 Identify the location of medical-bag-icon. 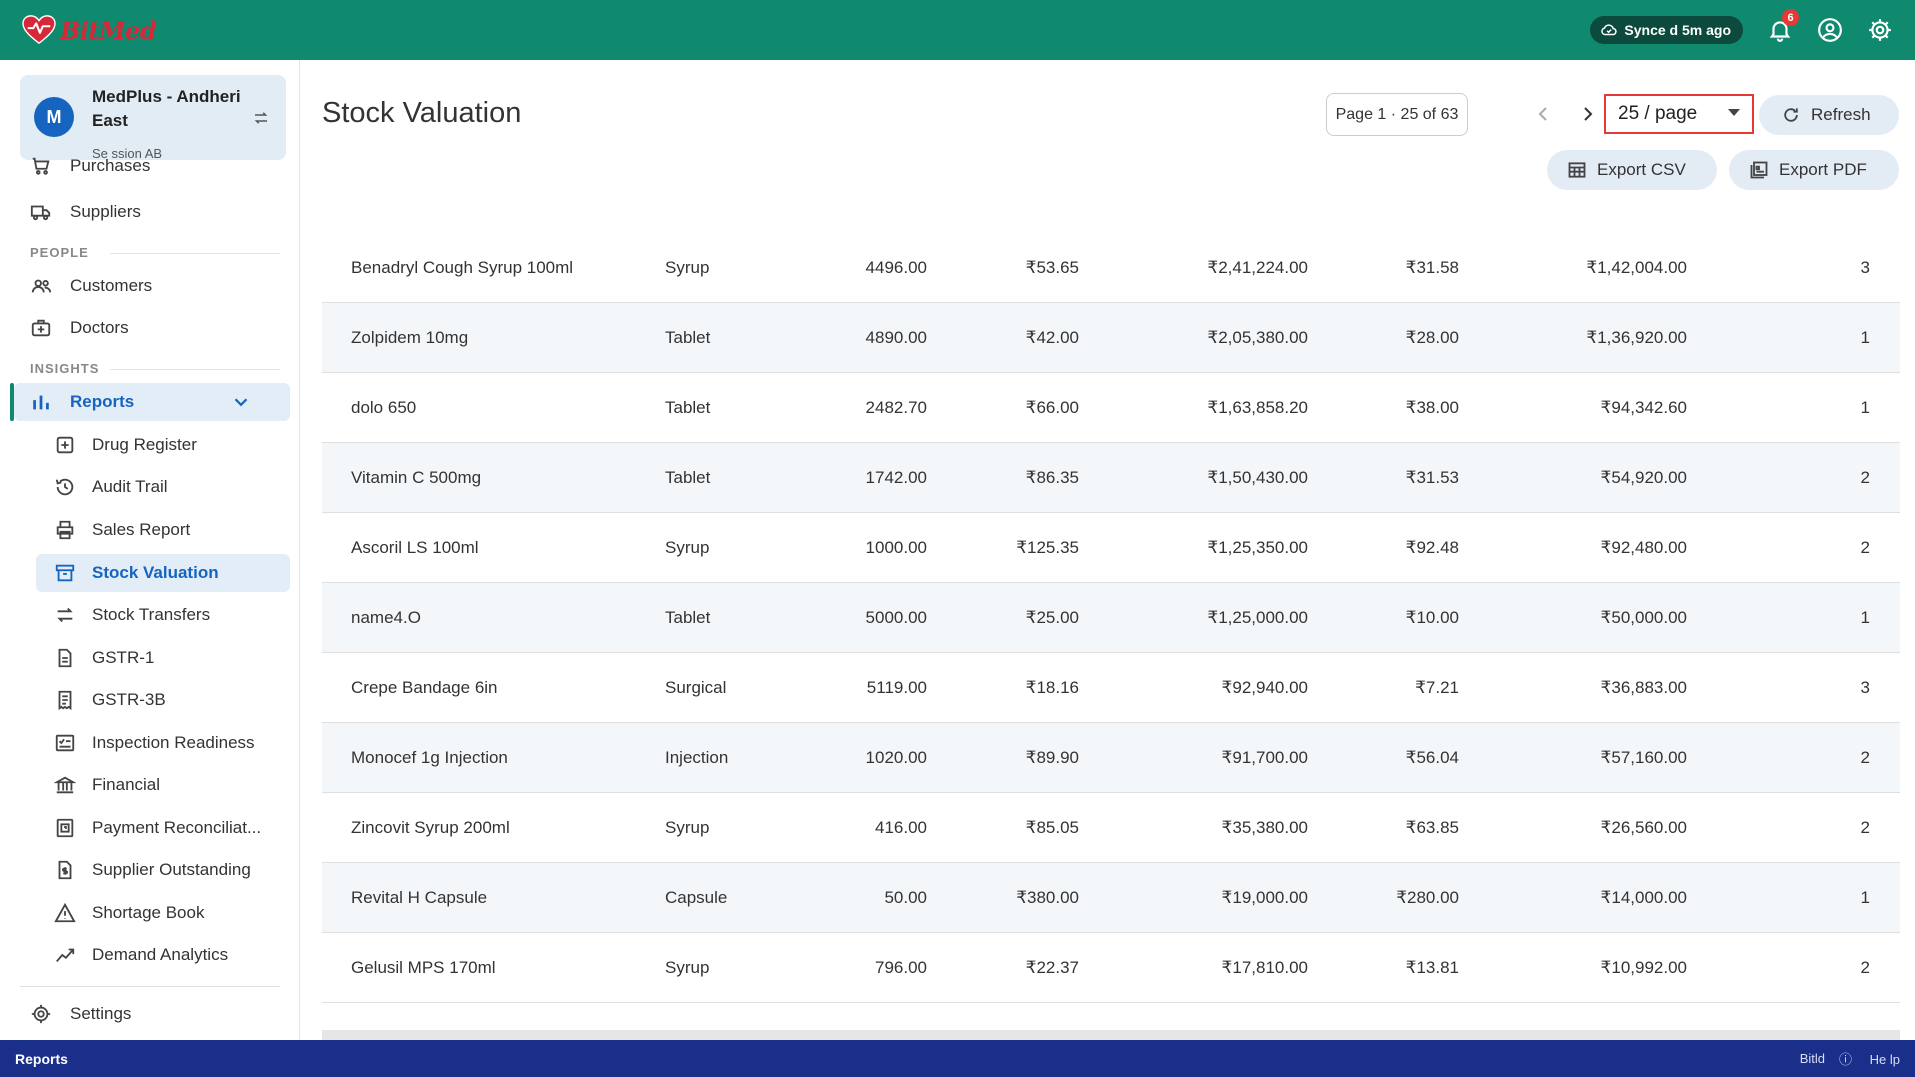
(41, 328).